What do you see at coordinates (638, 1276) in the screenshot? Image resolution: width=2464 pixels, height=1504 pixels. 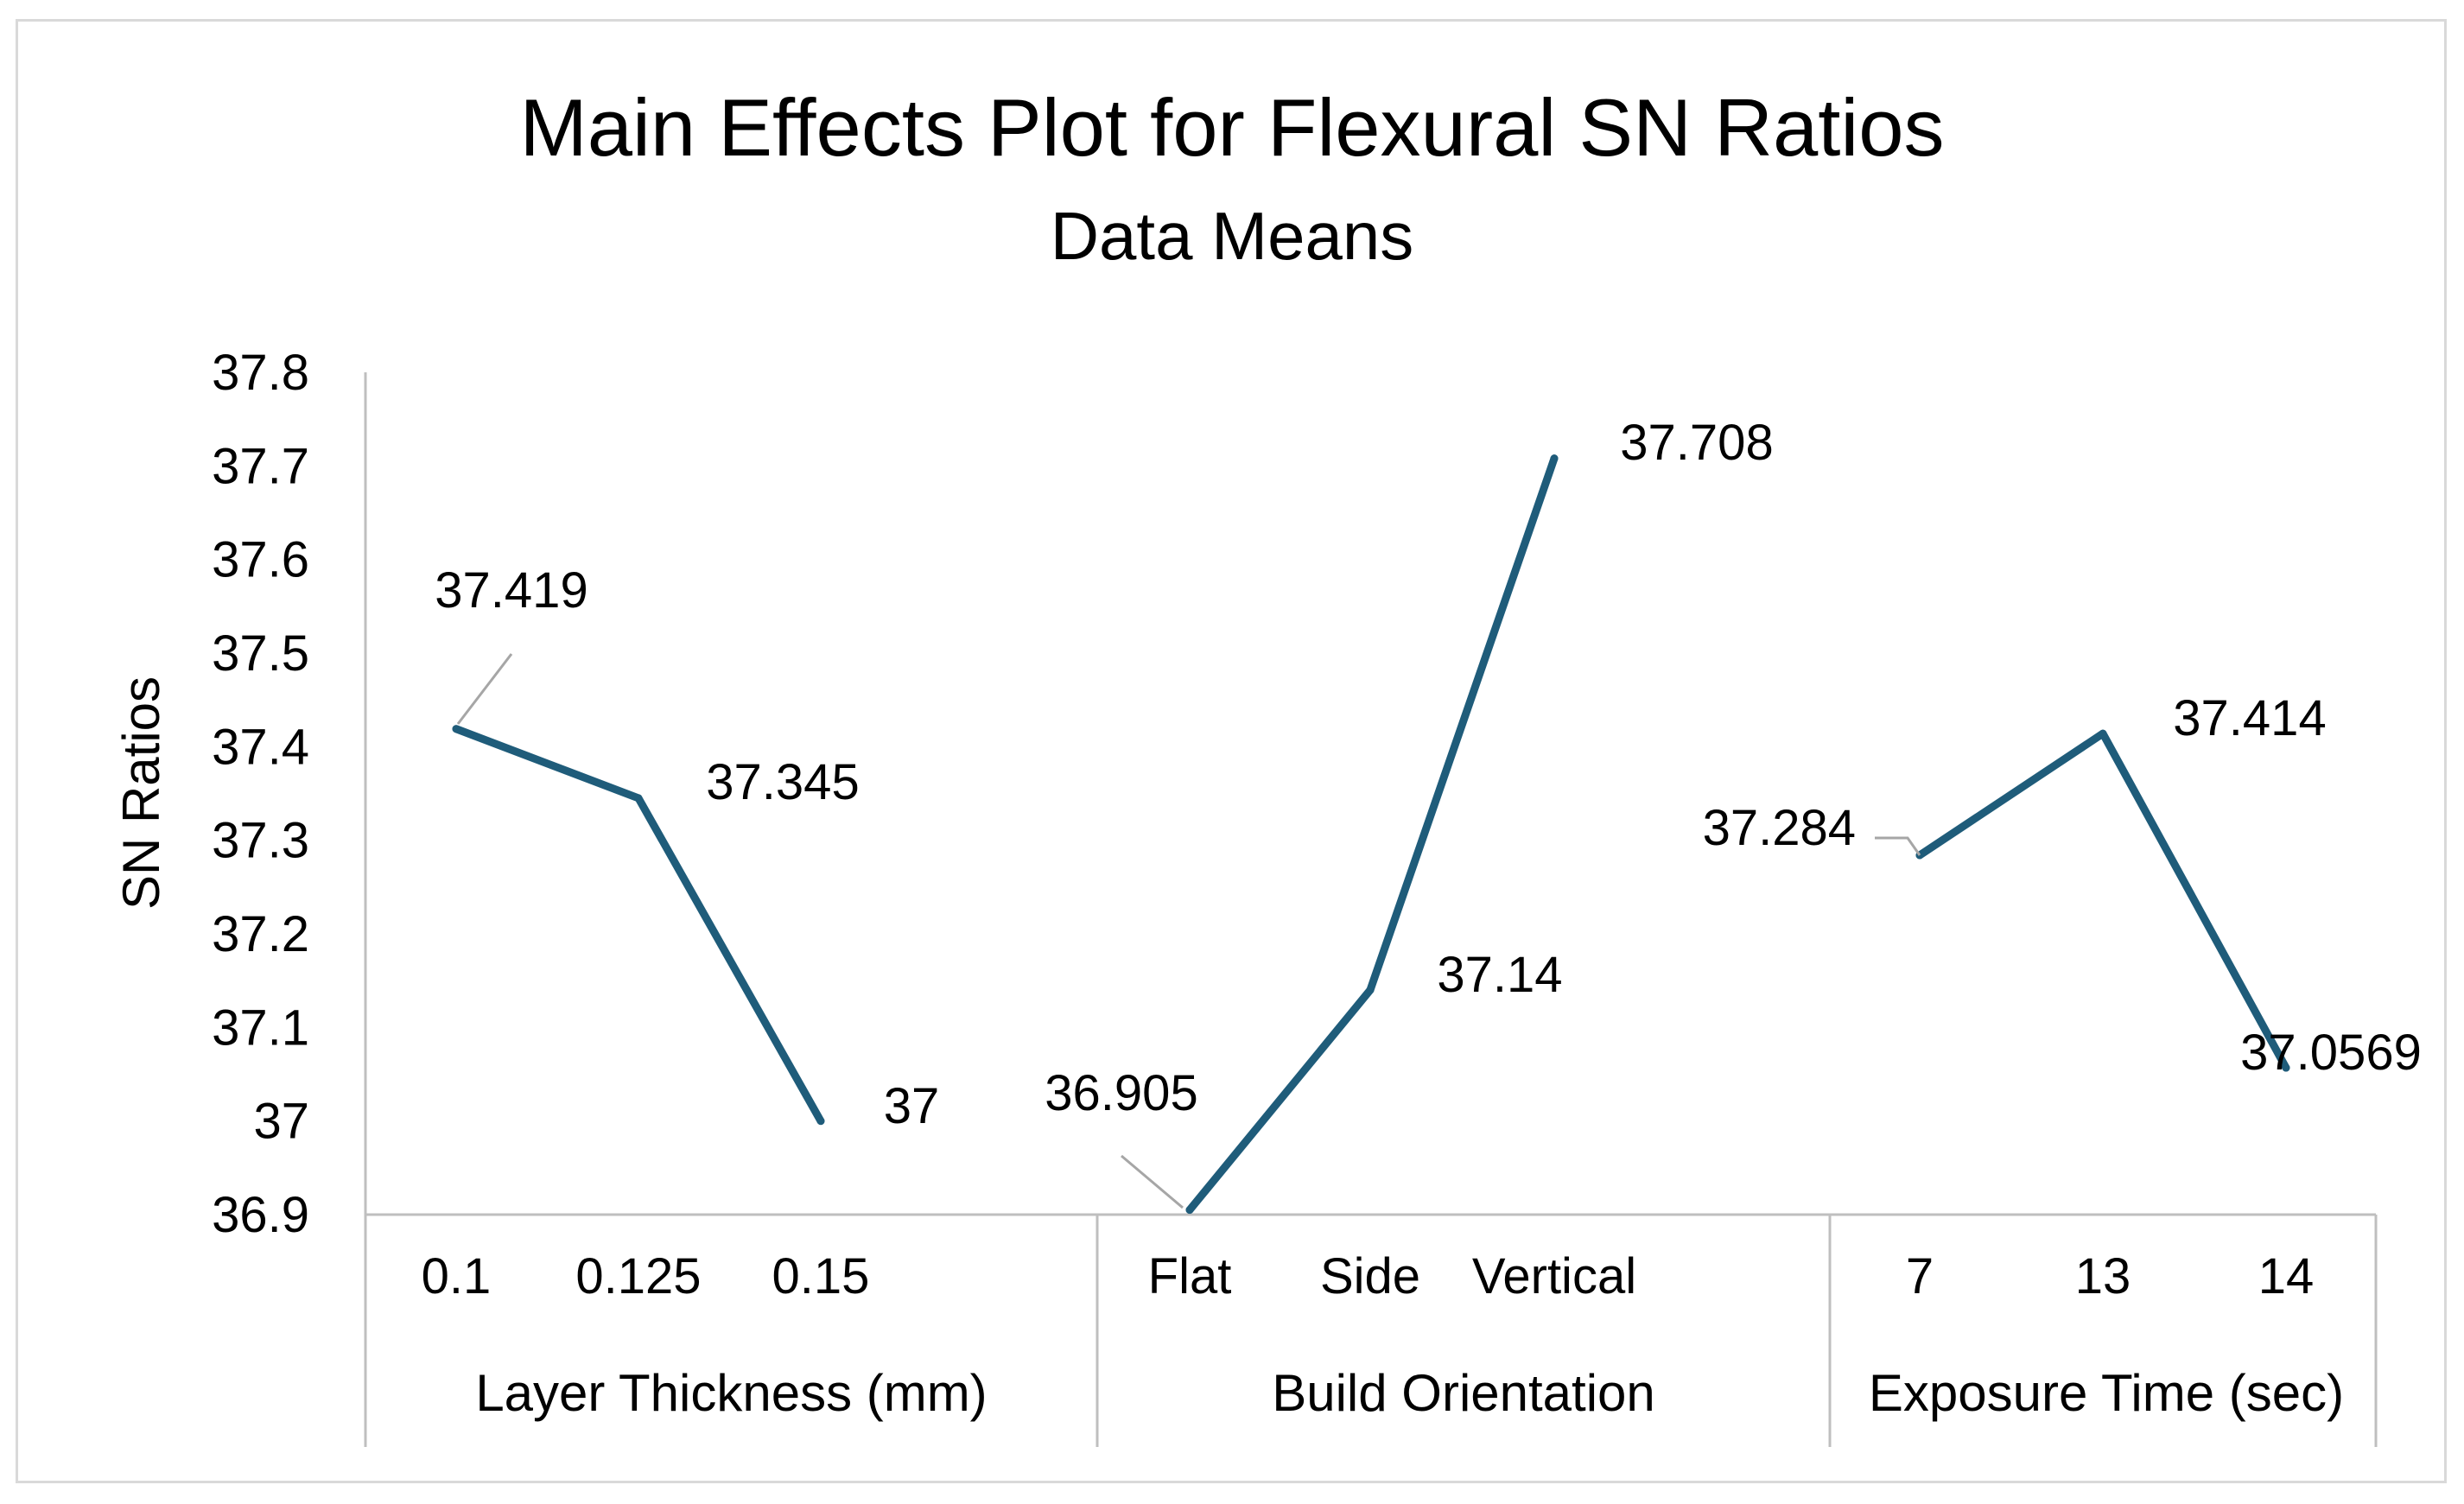 I see `x-tick-label: 0.125` at bounding box center [638, 1276].